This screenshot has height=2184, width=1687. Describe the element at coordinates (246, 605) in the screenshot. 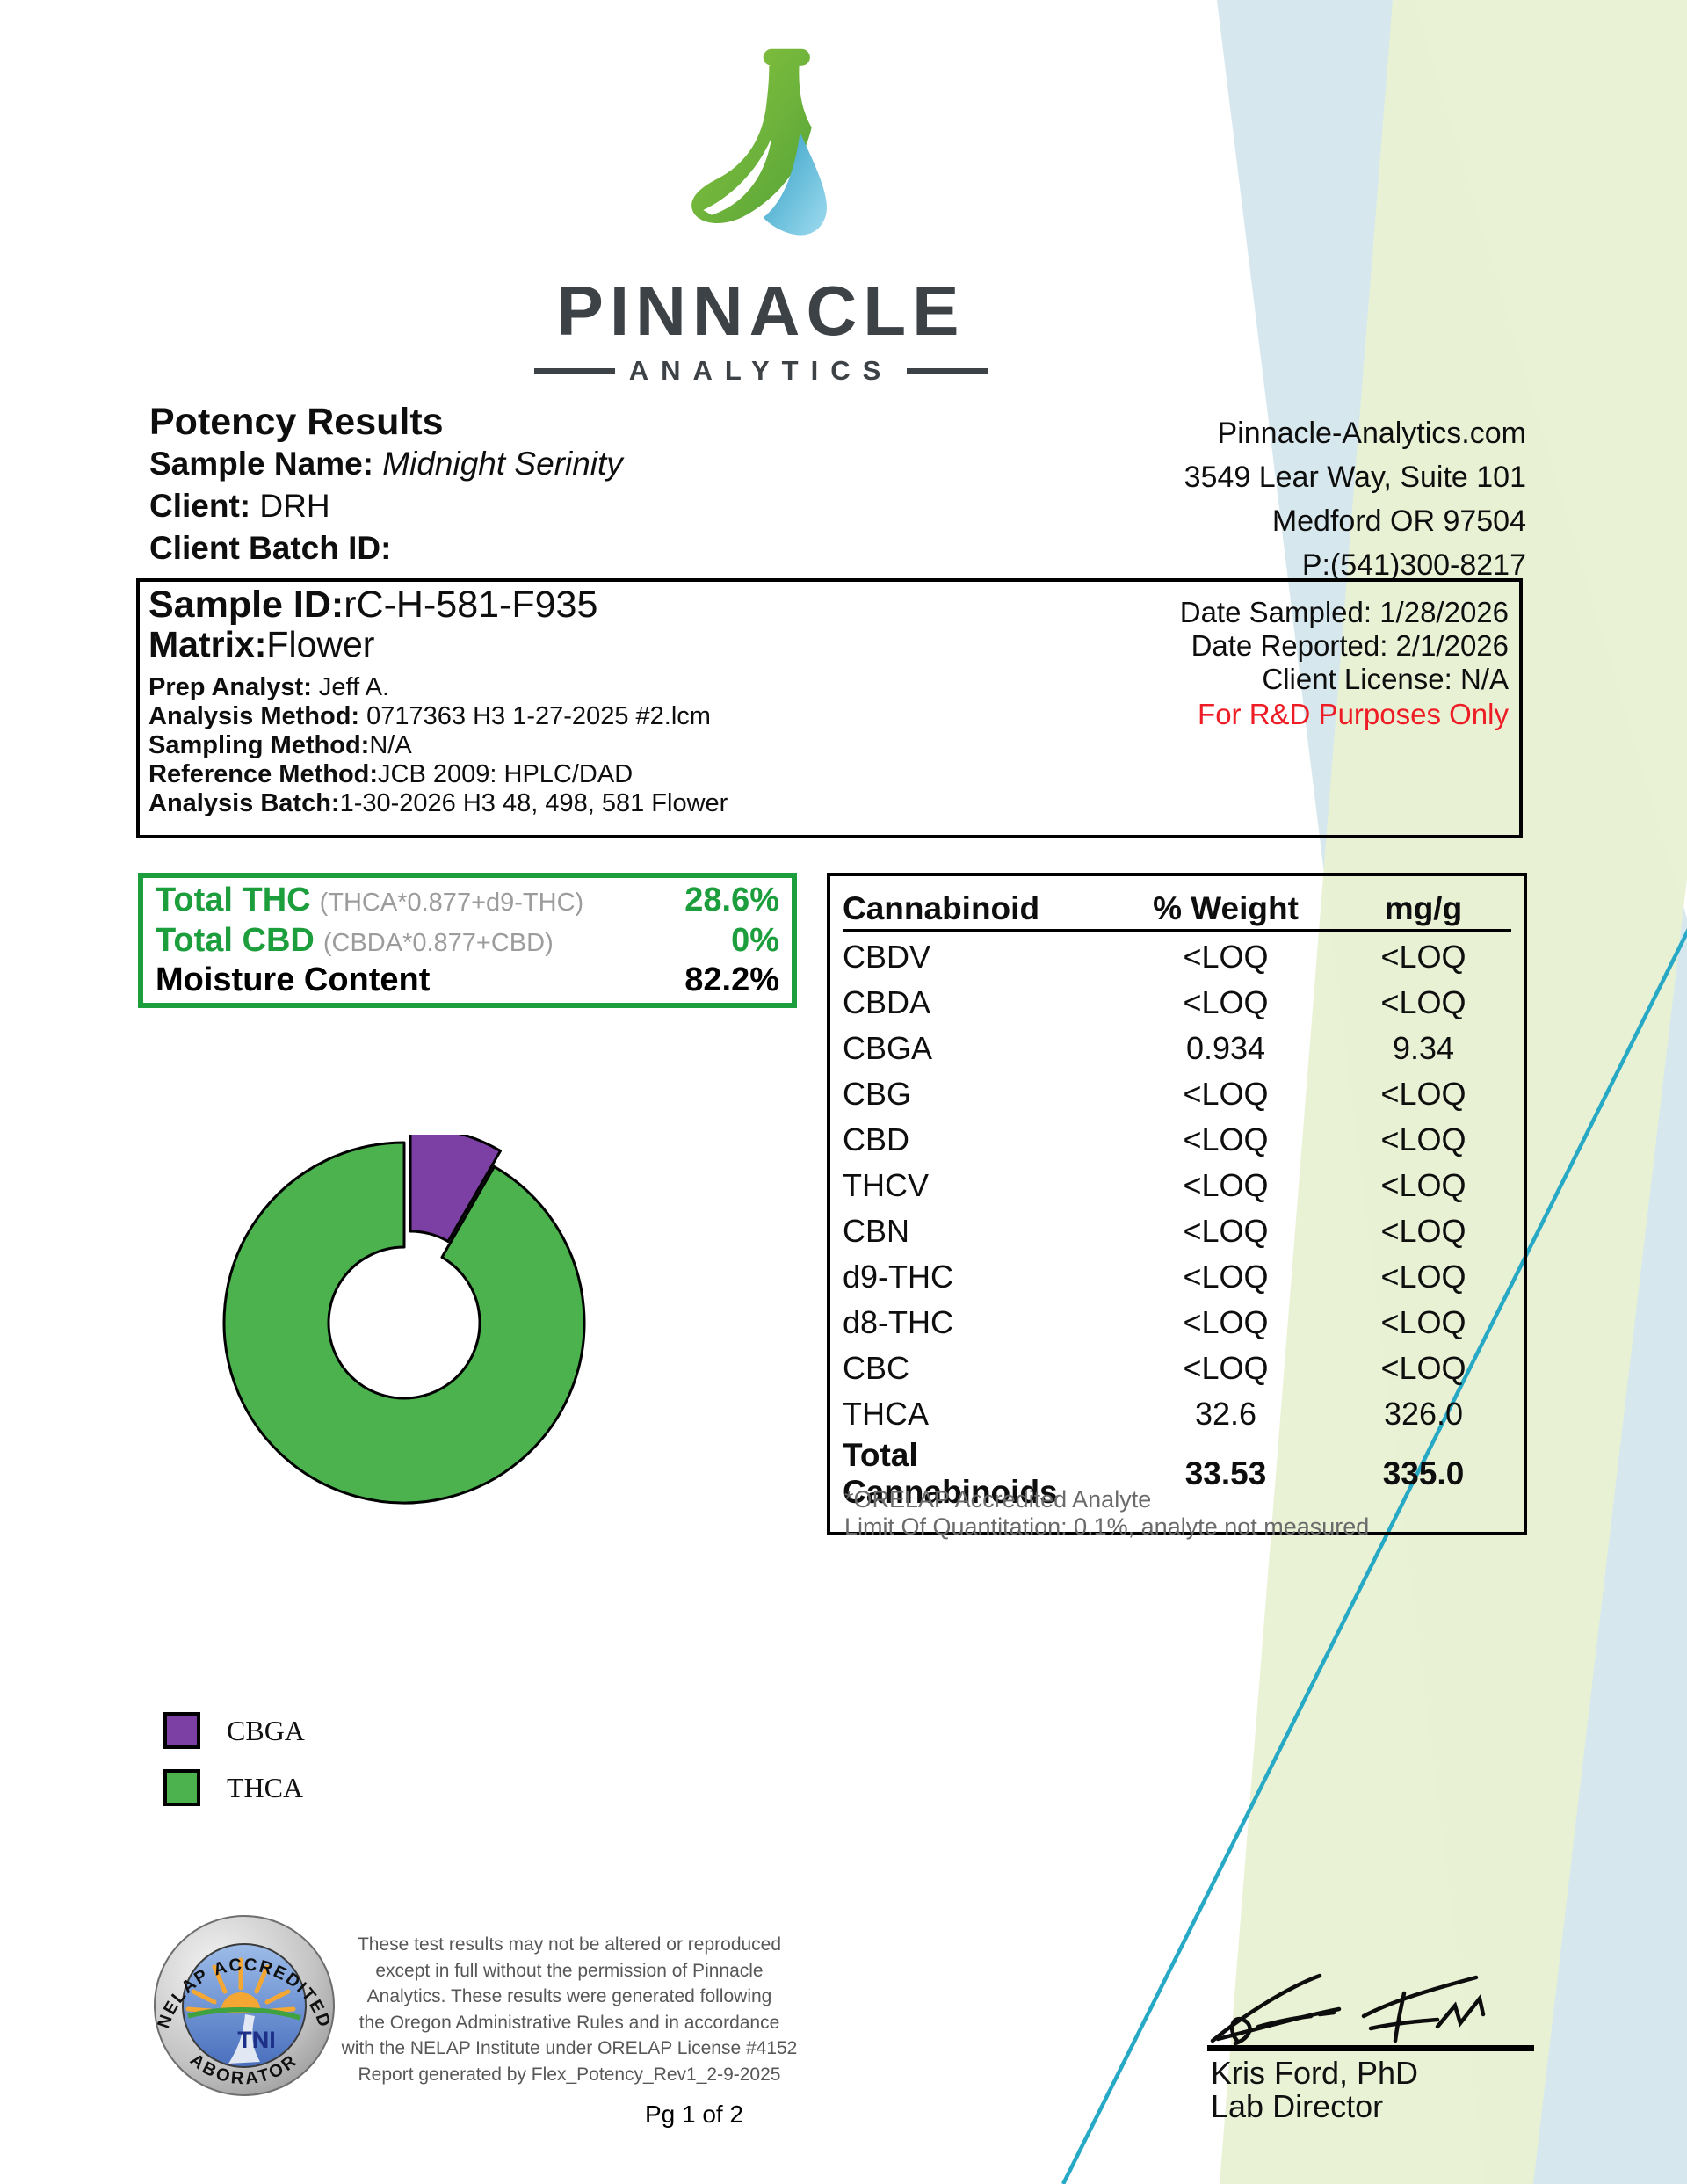

I see `sample-id-label: Sample ID:` at that location.